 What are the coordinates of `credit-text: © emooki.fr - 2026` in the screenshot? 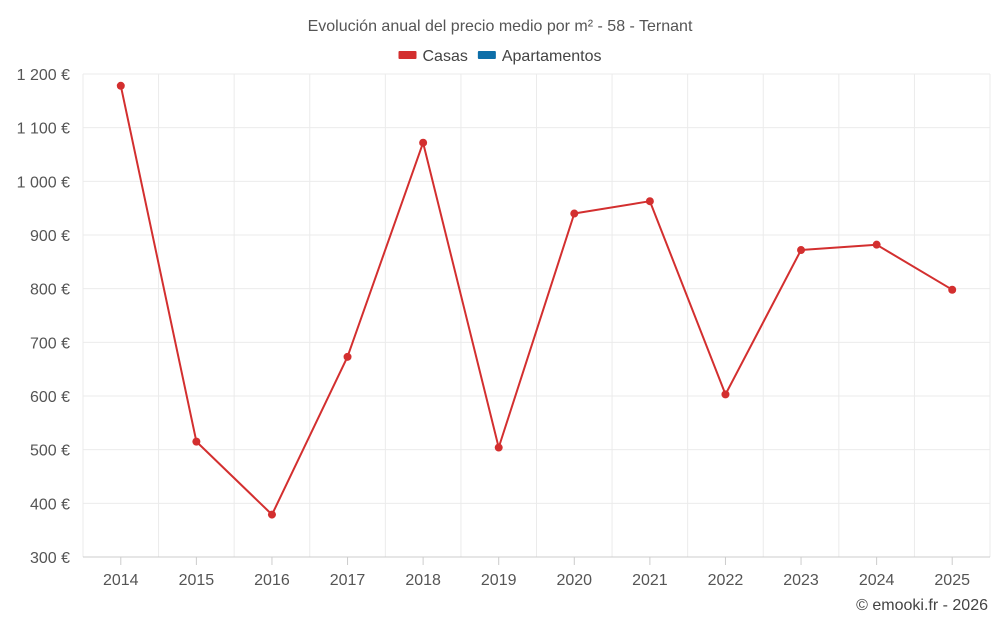 It's located at (922, 605).